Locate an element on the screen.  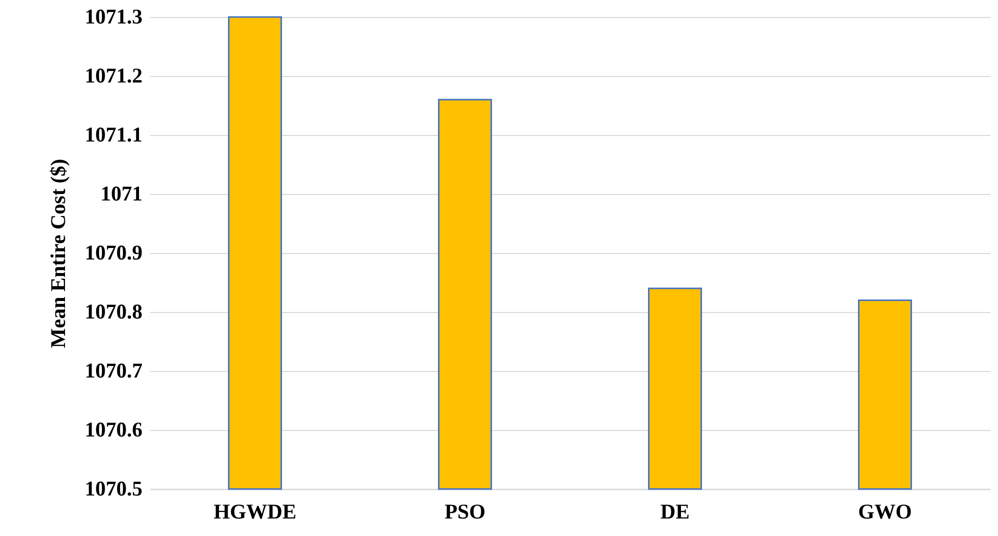
y-tick-label: 1071 is located at coordinates (121, 194).